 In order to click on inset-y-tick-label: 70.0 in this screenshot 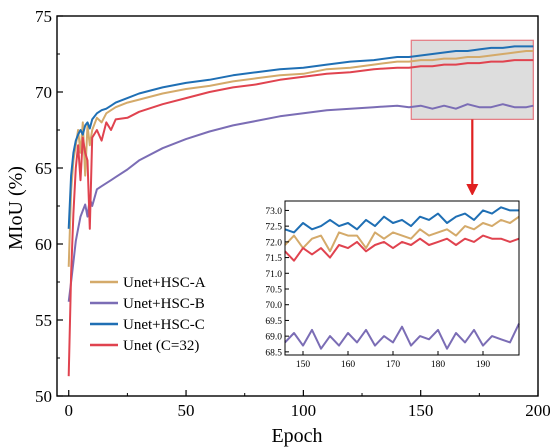, I will do `click(273, 306)`.